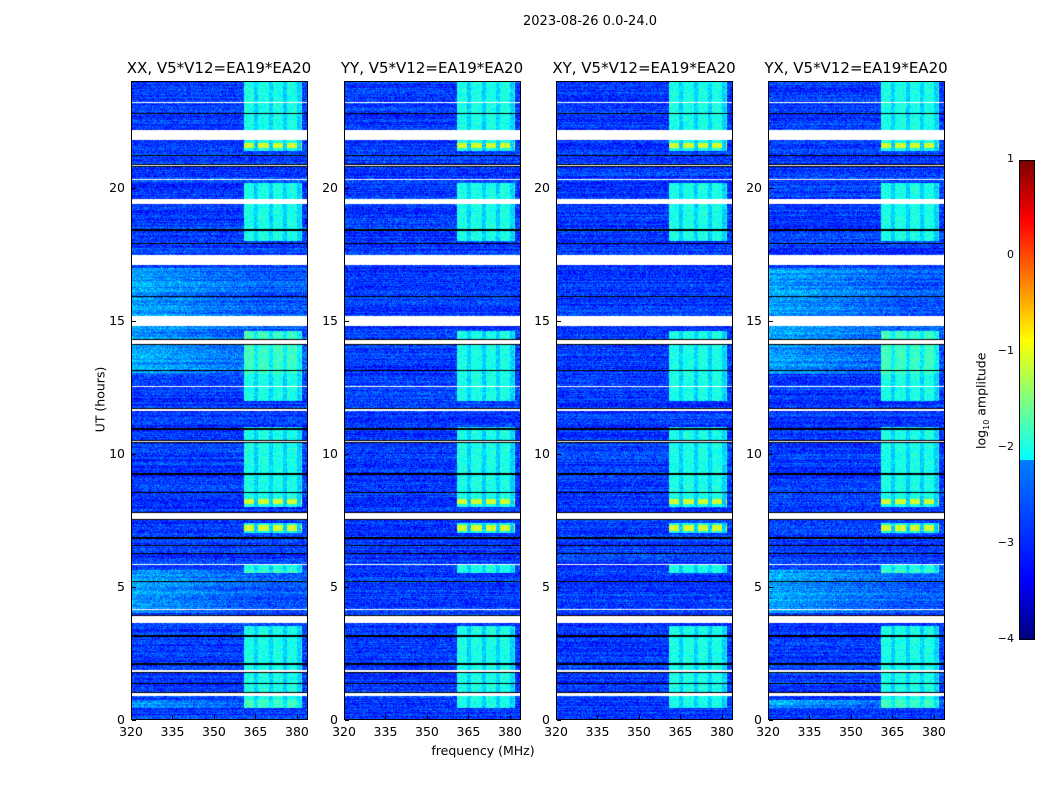 The image size is (1050, 800). What do you see at coordinates (982, 400) in the screenshot?
I see `colorbar-label: log10 amplitude` at bounding box center [982, 400].